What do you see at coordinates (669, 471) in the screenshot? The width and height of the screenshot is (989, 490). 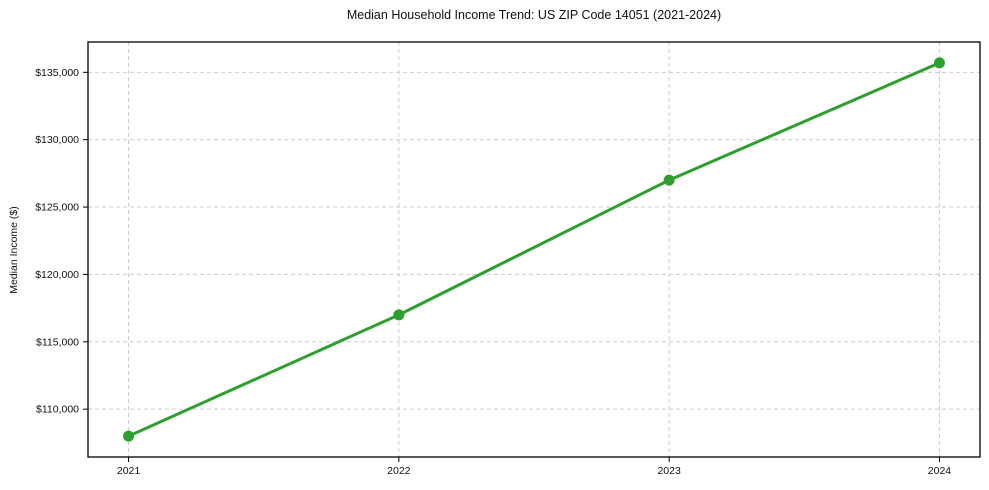 I see `x-tick-label: 2023` at bounding box center [669, 471].